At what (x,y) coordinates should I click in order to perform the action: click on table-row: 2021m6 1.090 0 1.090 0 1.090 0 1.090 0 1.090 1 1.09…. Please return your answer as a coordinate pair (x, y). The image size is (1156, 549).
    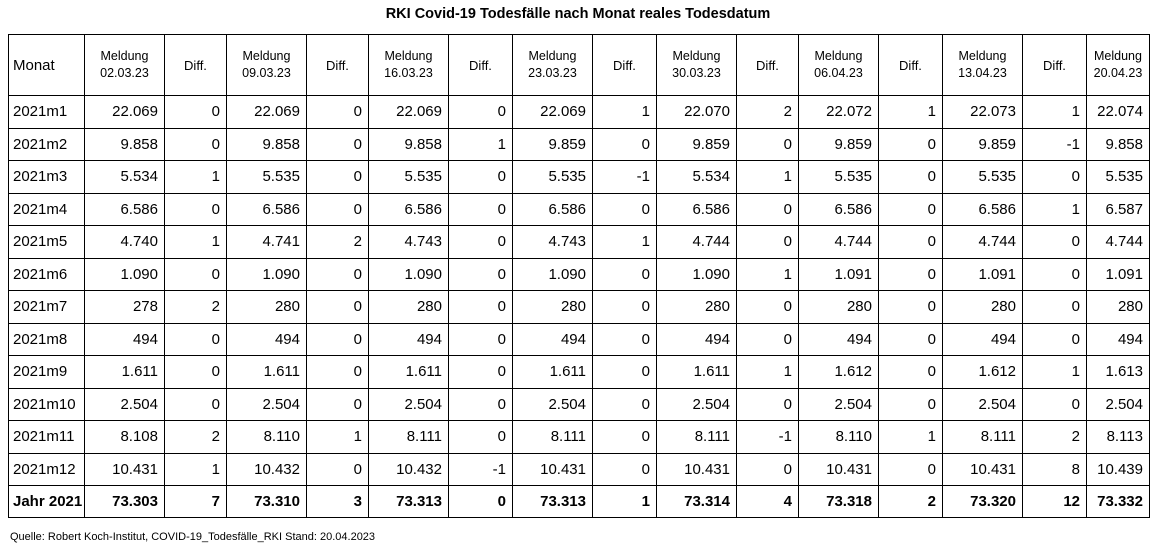
    Looking at the image, I should click on (579, 274).